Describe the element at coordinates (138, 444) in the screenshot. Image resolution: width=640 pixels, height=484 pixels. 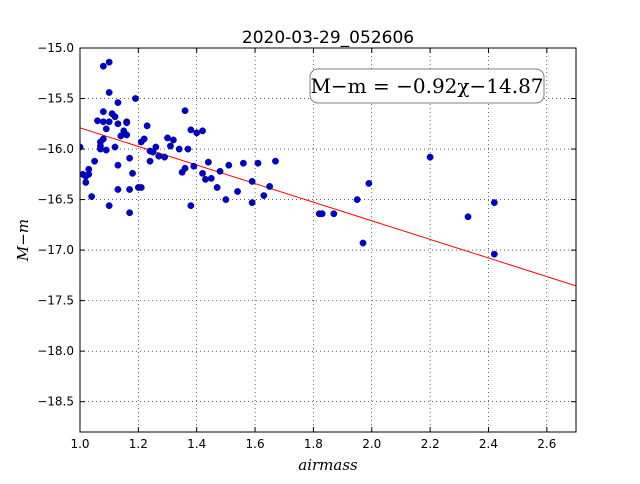
I see `x-tick-label: 1.2` at that location.